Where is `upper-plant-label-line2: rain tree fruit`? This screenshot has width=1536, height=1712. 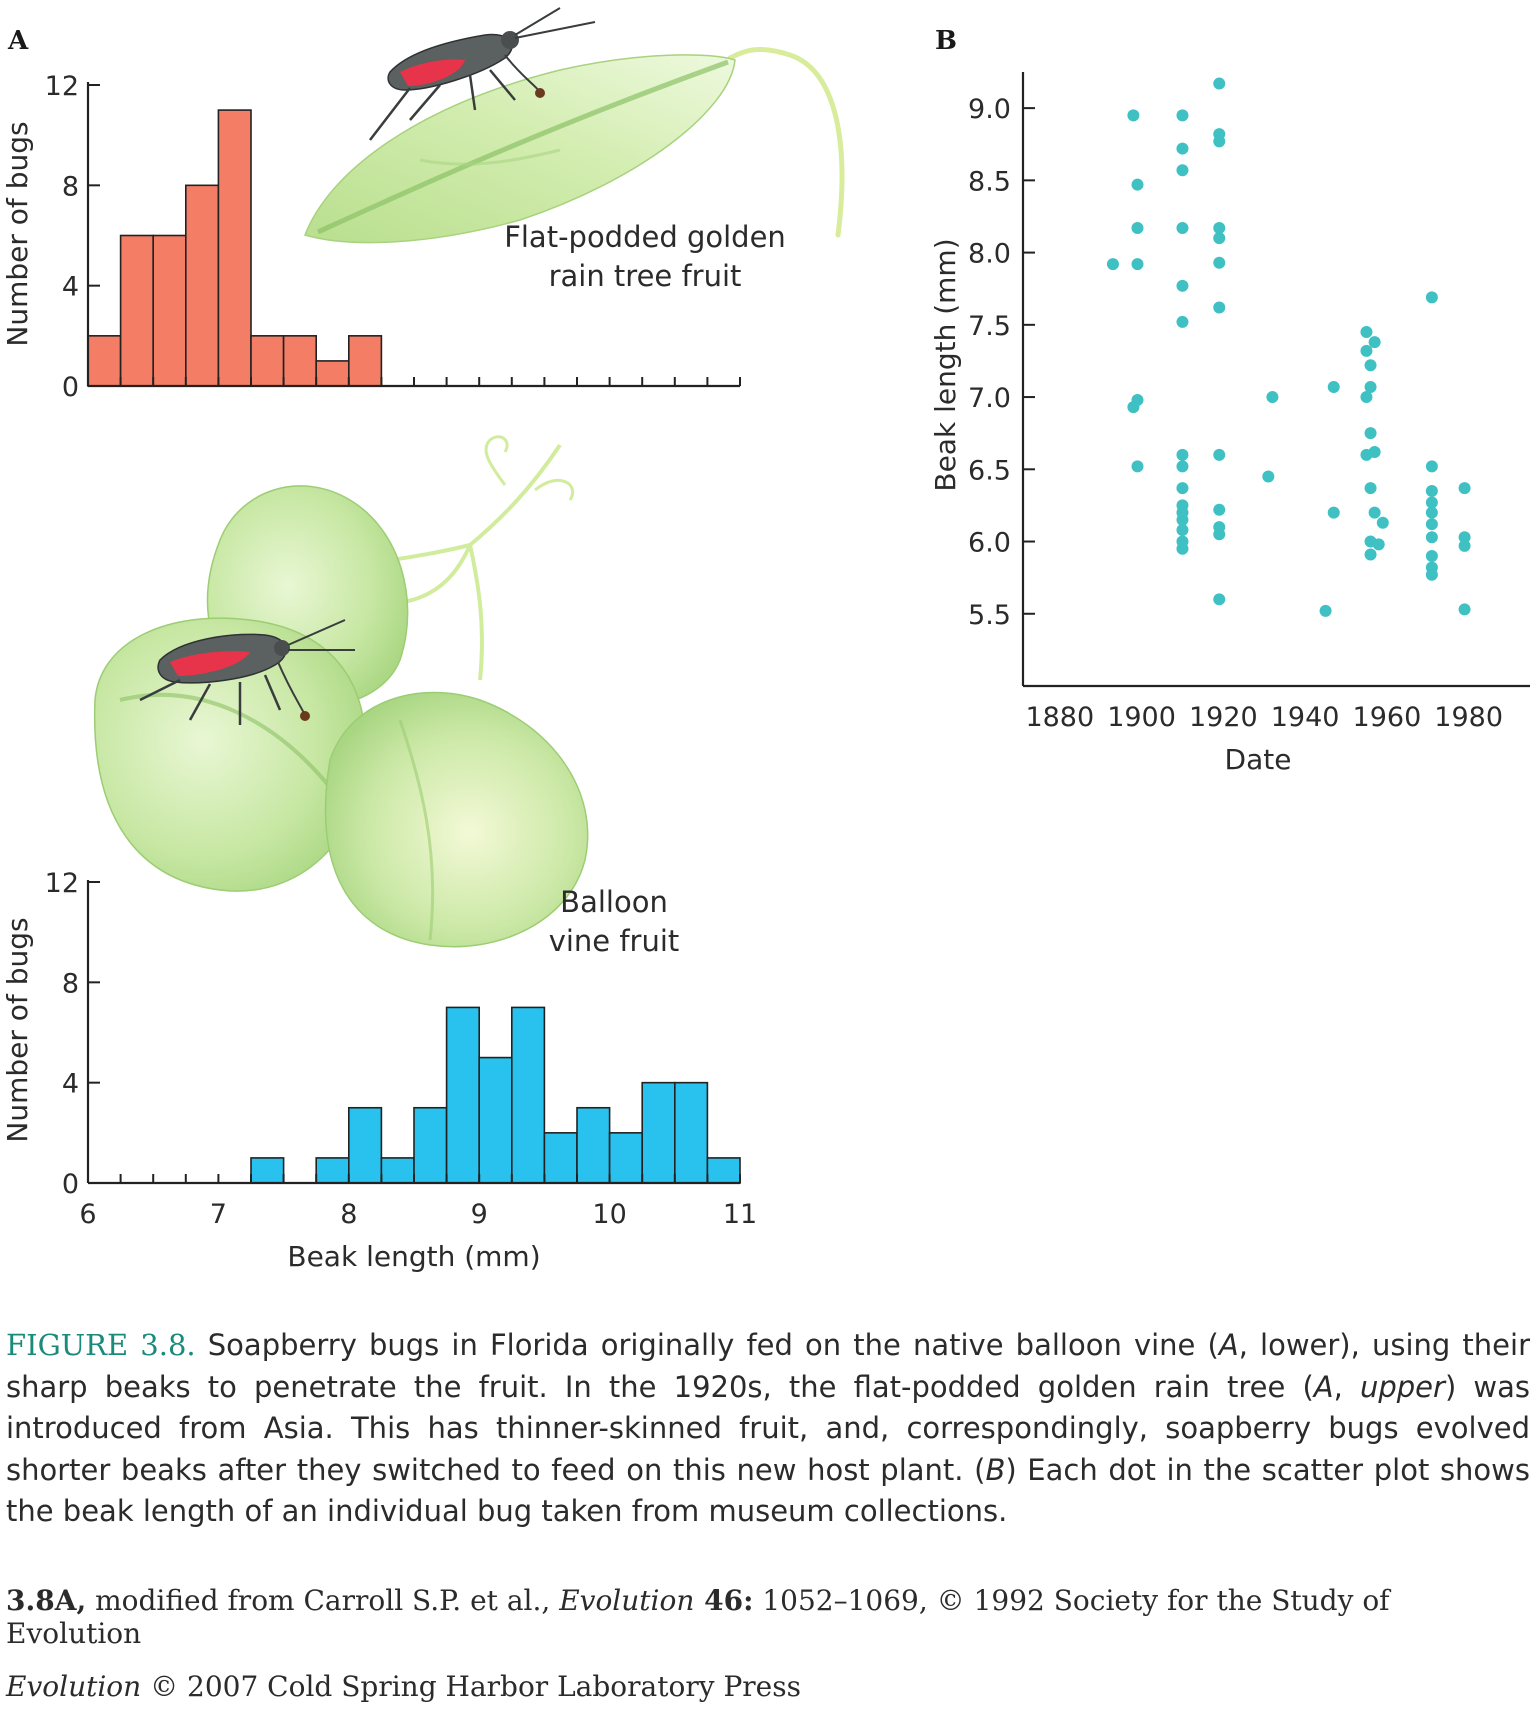
upper-plant-label-line2: rain tree fruit is located at coordinates (645, 276).